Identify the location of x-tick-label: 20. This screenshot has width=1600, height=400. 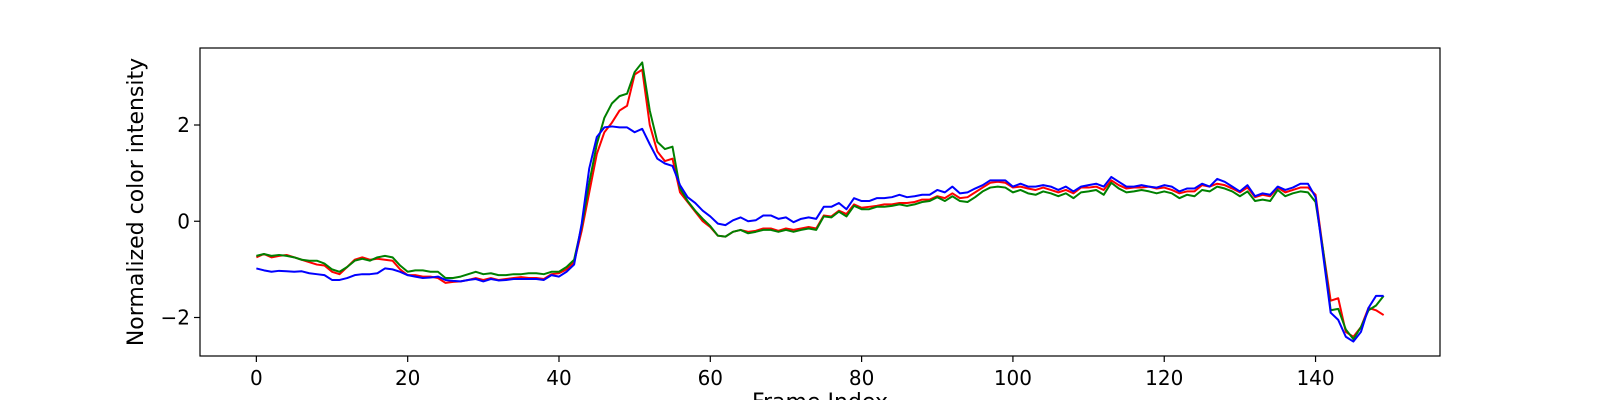
(407, 378).